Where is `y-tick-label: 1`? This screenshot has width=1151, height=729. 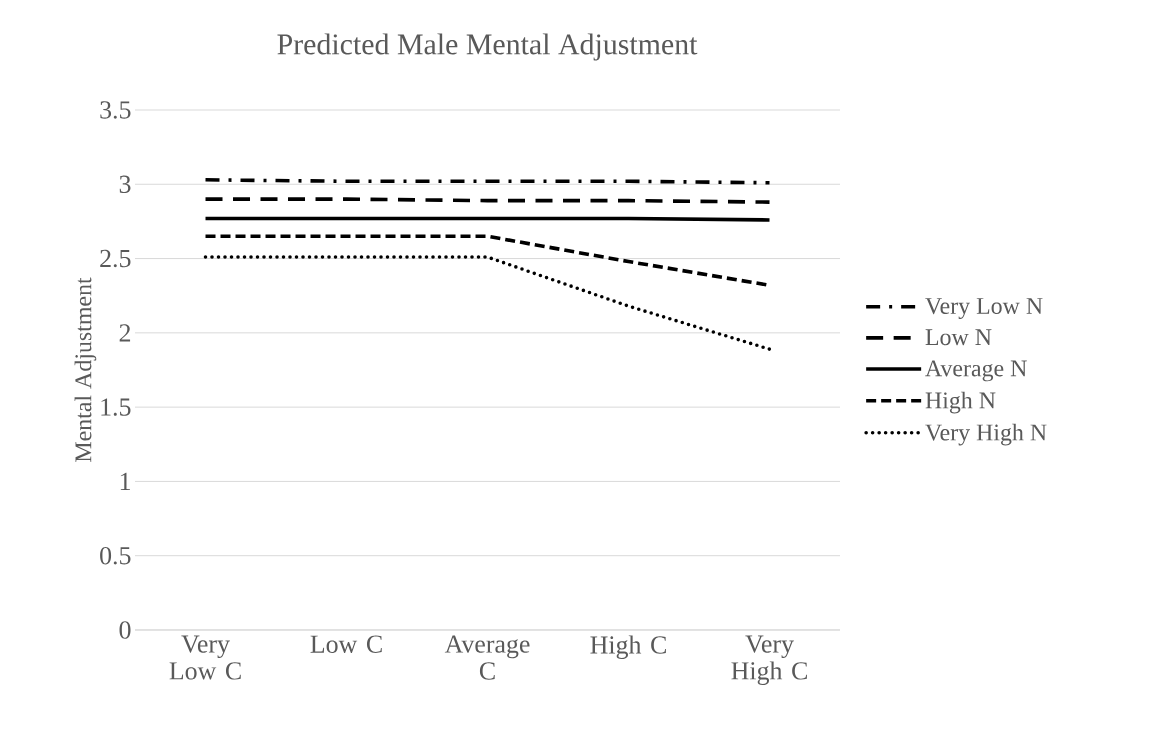 y-tick-label: 1 is located at coordinates (125, 481).